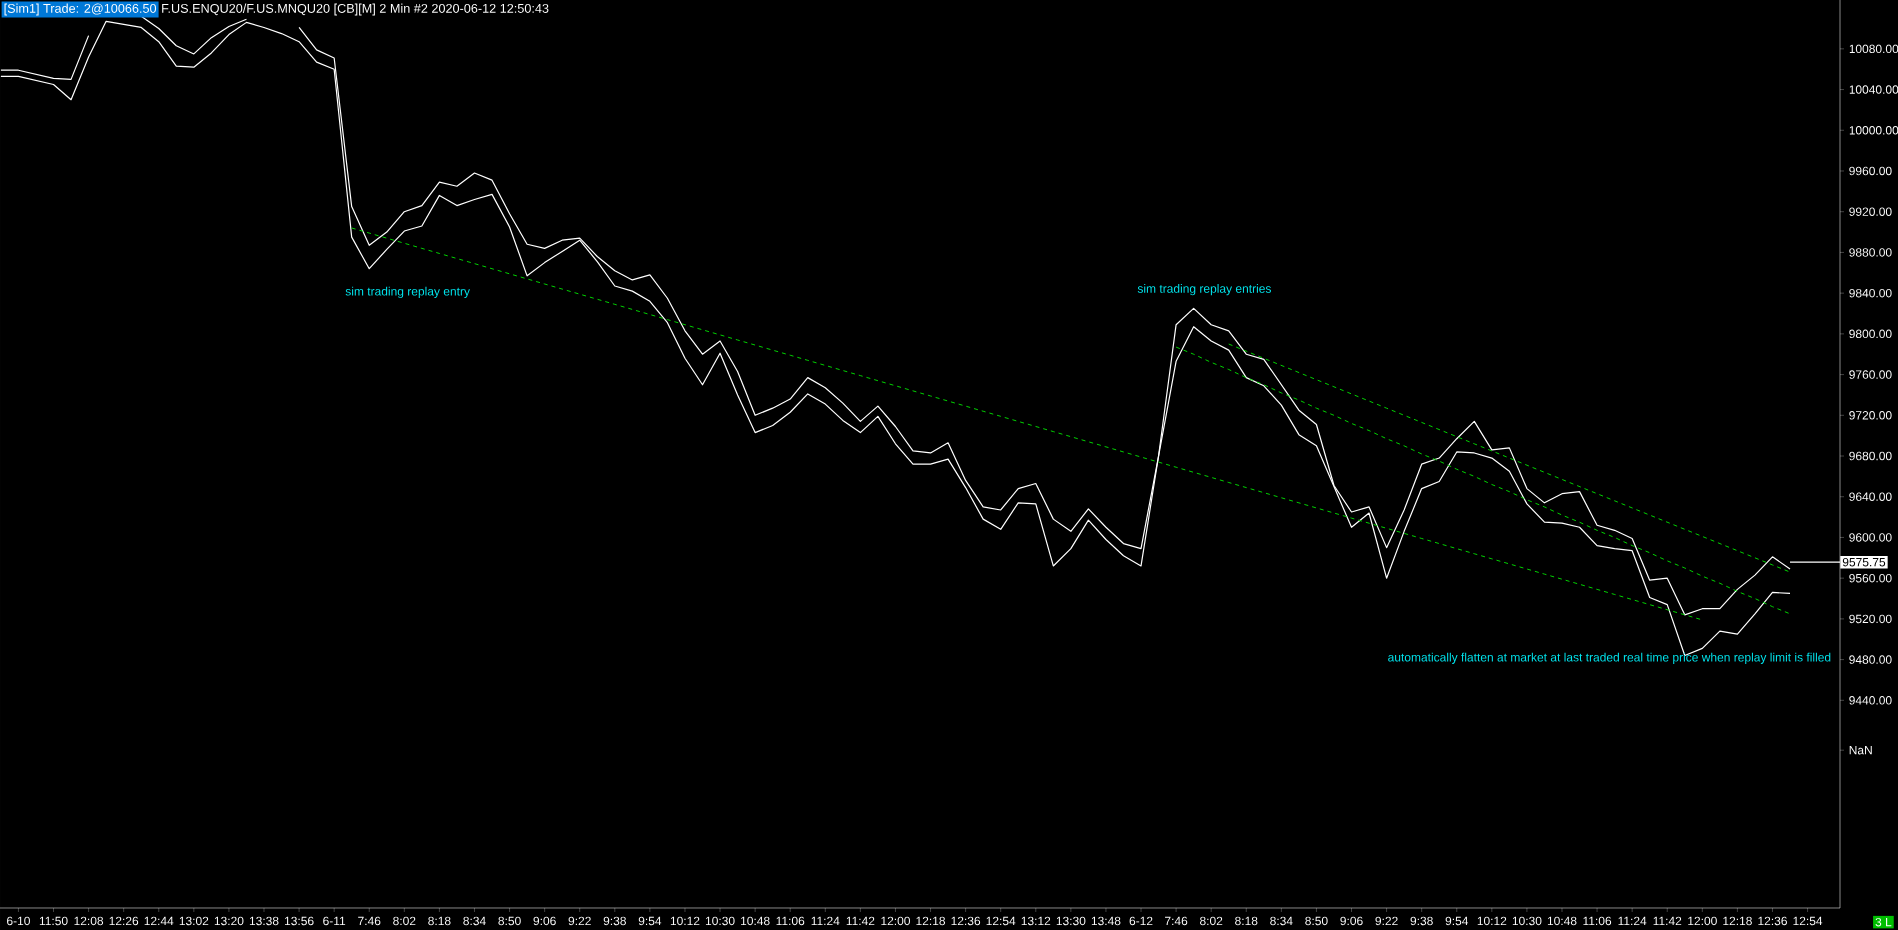 The height and width of the screenshot is (930, 1898). I want to click on x-tick-label: 13:56, so click(299, 921).